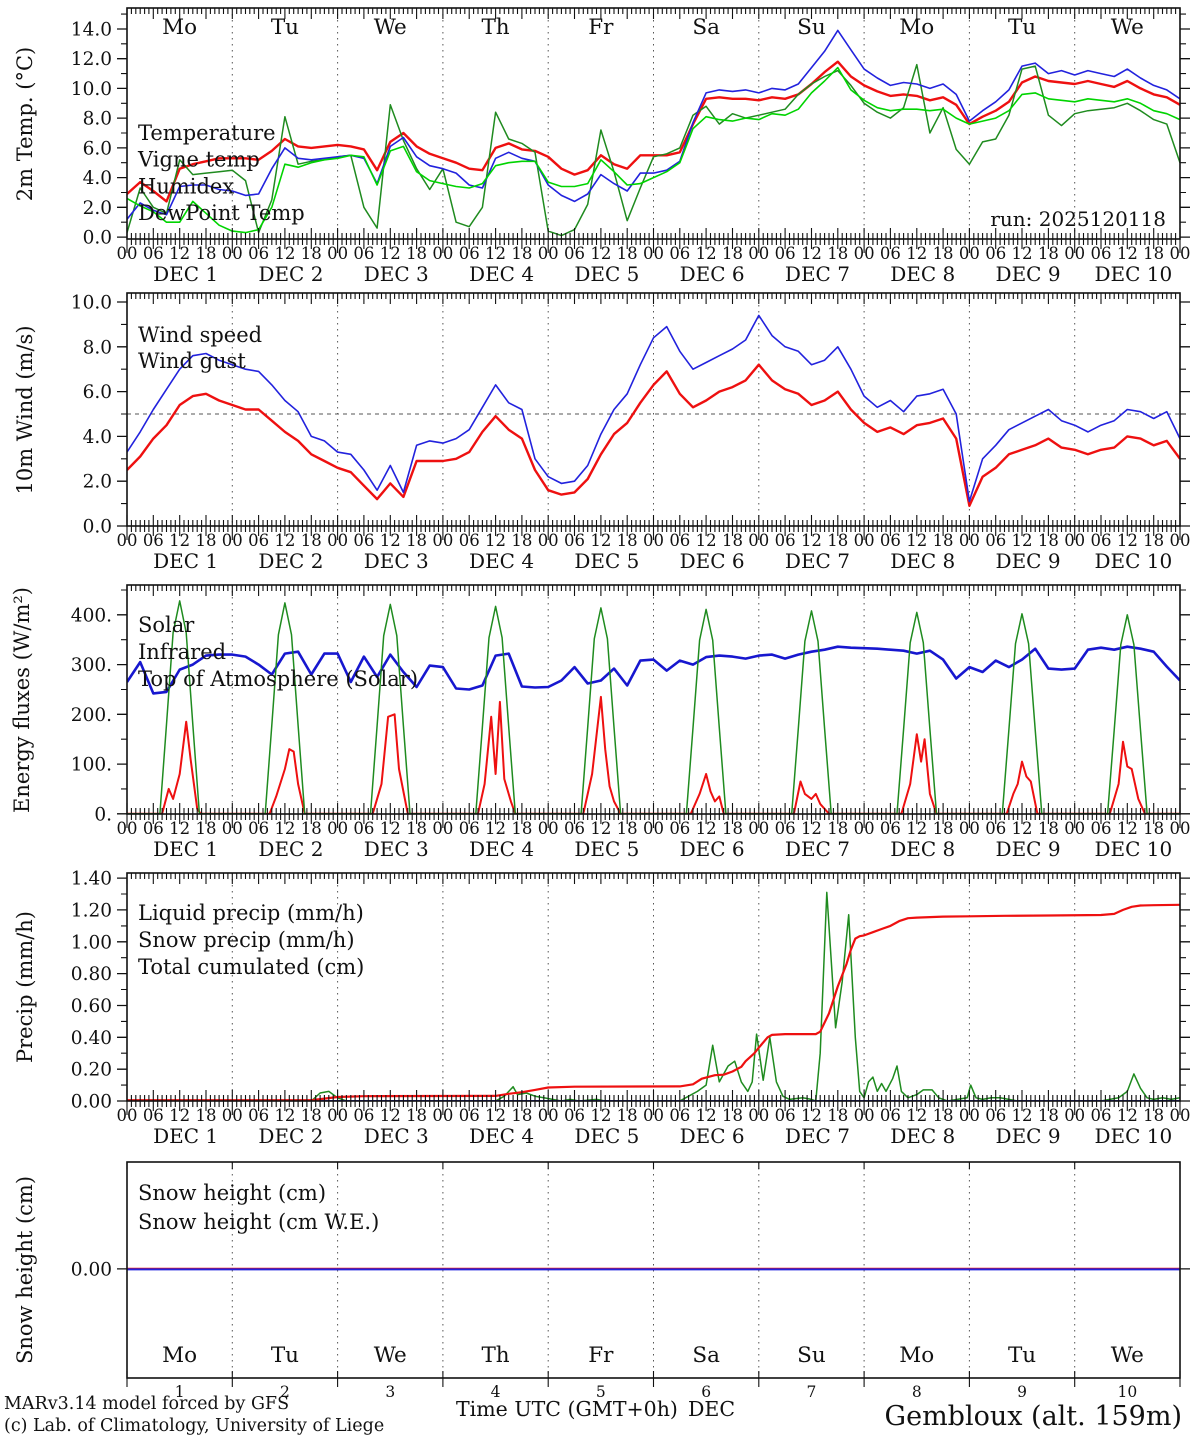  Describe the element at coordinates (922, 561) in the screenshot. I see `date-label: DEC 8` at that location.